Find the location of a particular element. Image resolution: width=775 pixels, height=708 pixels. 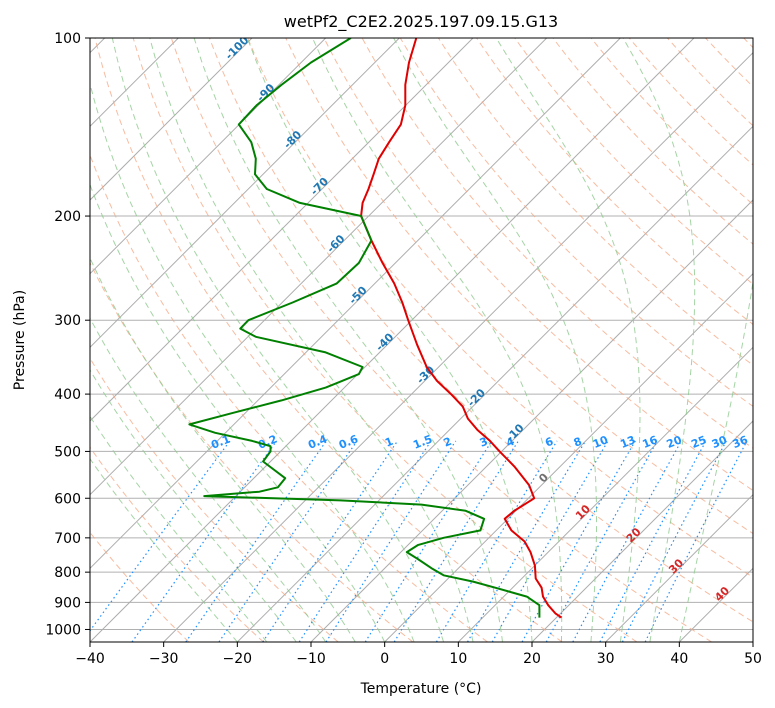

isotherm-label-warm: 20 is located at coordinates (634, 535).